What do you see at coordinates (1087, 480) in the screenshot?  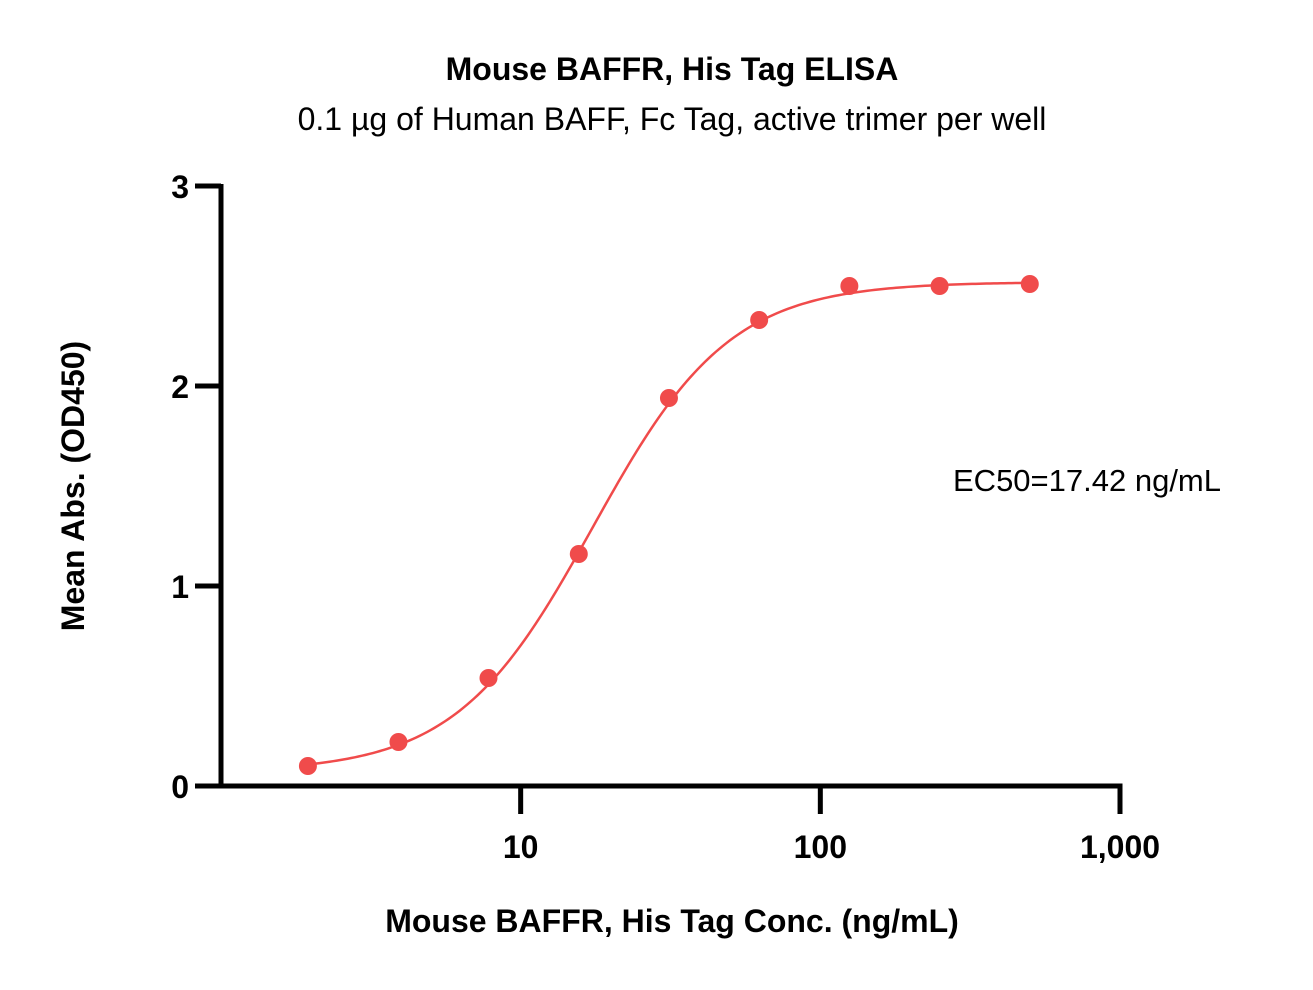 I see `ec50-annotation: EC50=17.42 ng/mL` at bounding box center [1087, 480].